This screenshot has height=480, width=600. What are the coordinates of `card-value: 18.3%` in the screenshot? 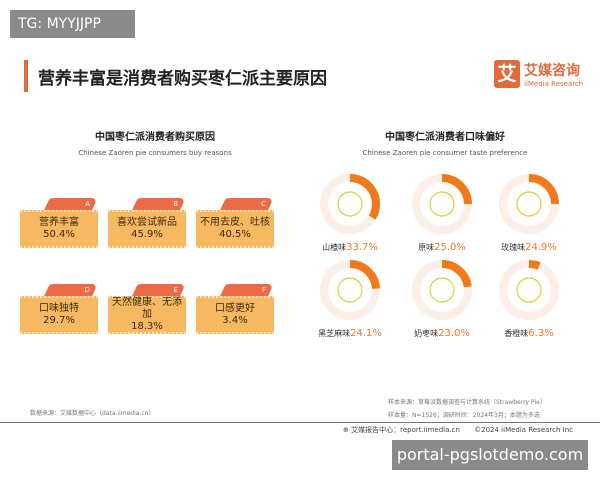 It's located at (147, 326).